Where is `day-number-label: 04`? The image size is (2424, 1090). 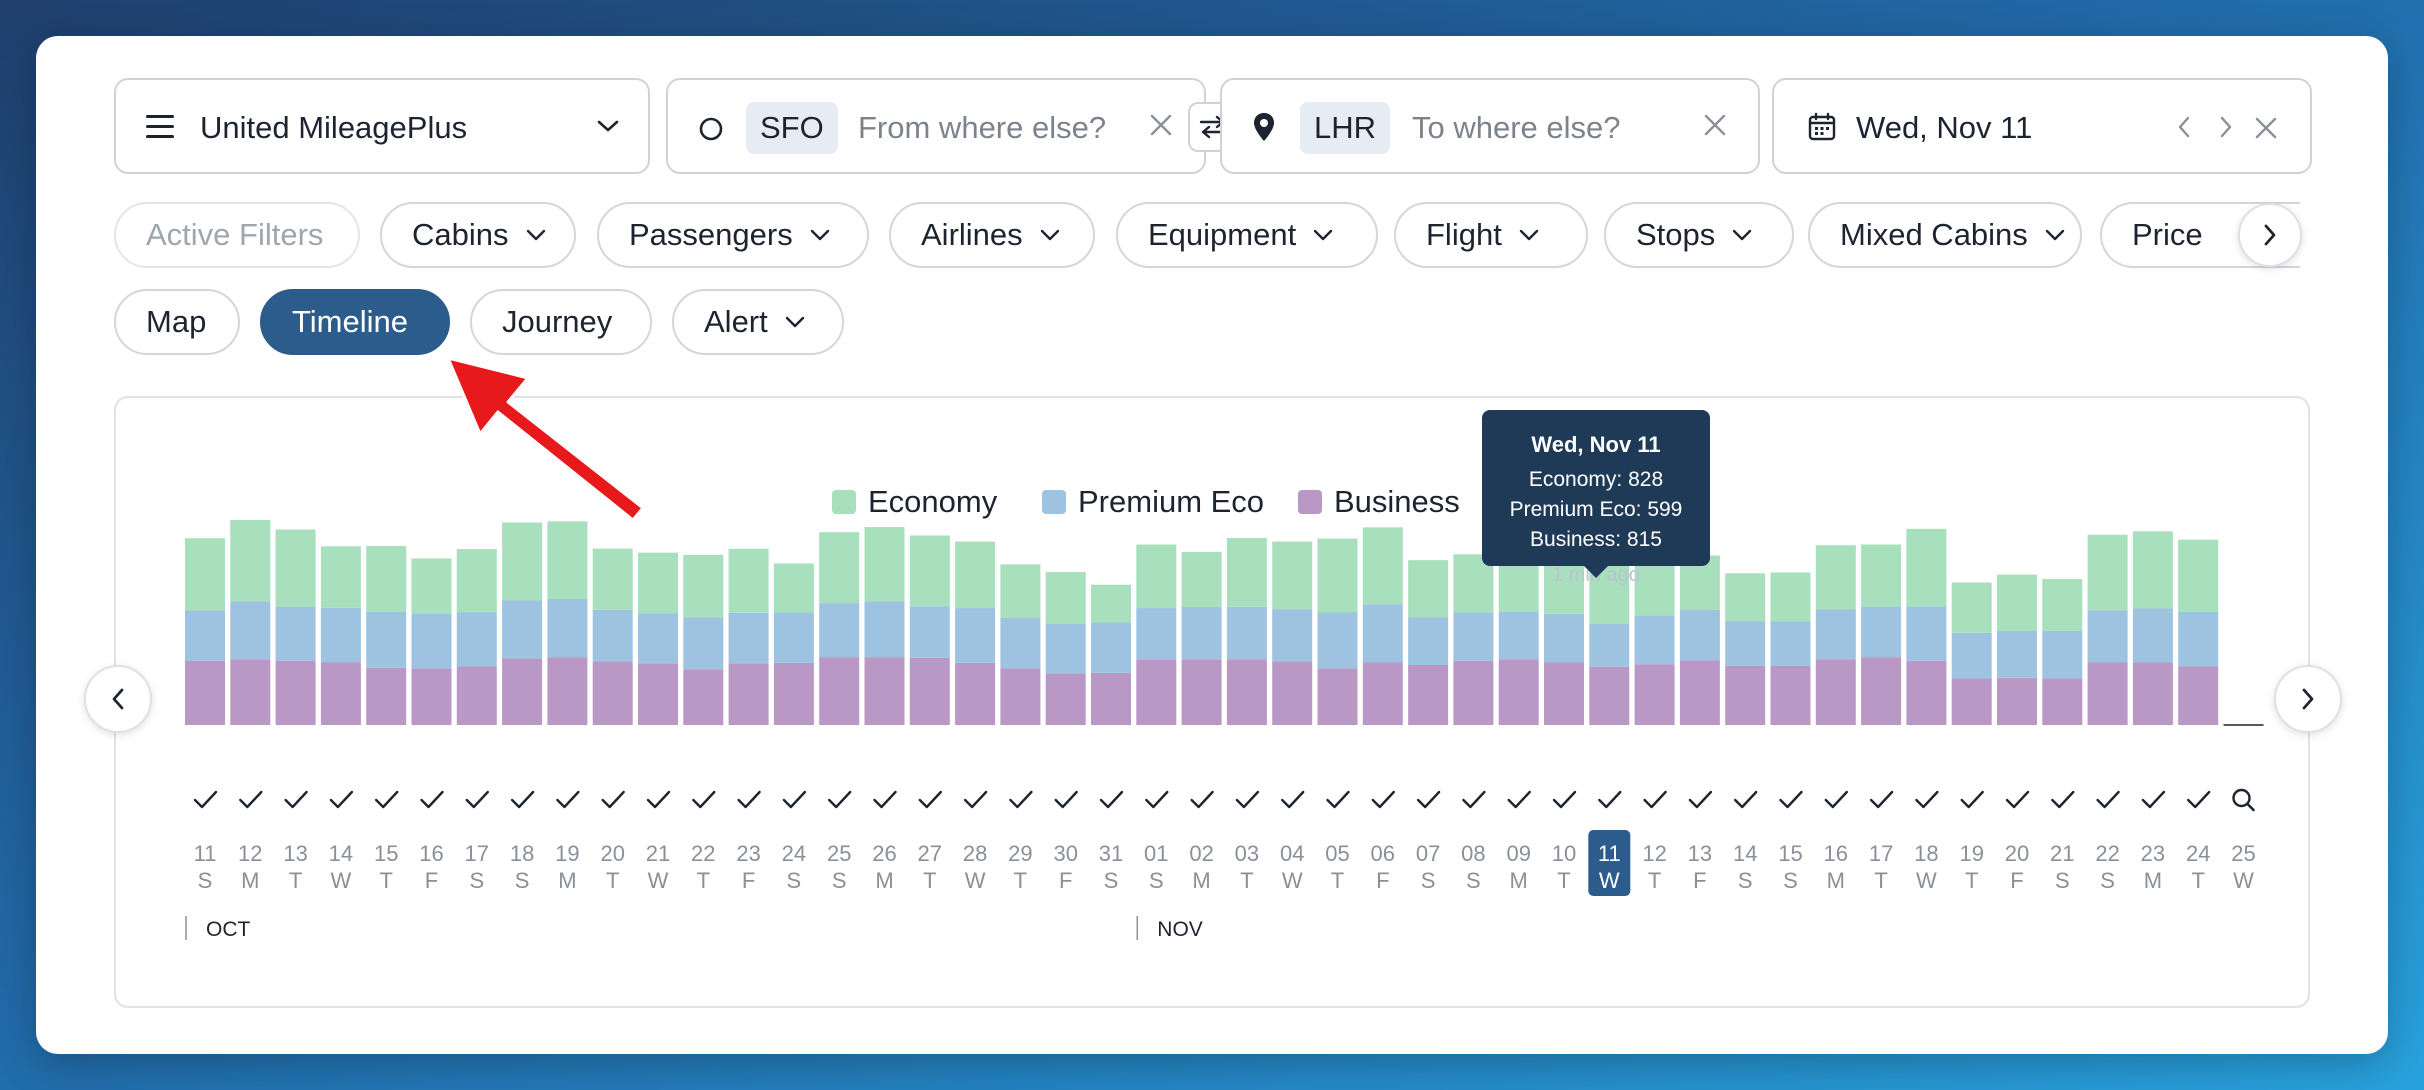
day-number-label: 04 is located at coordinates (1292, 853).